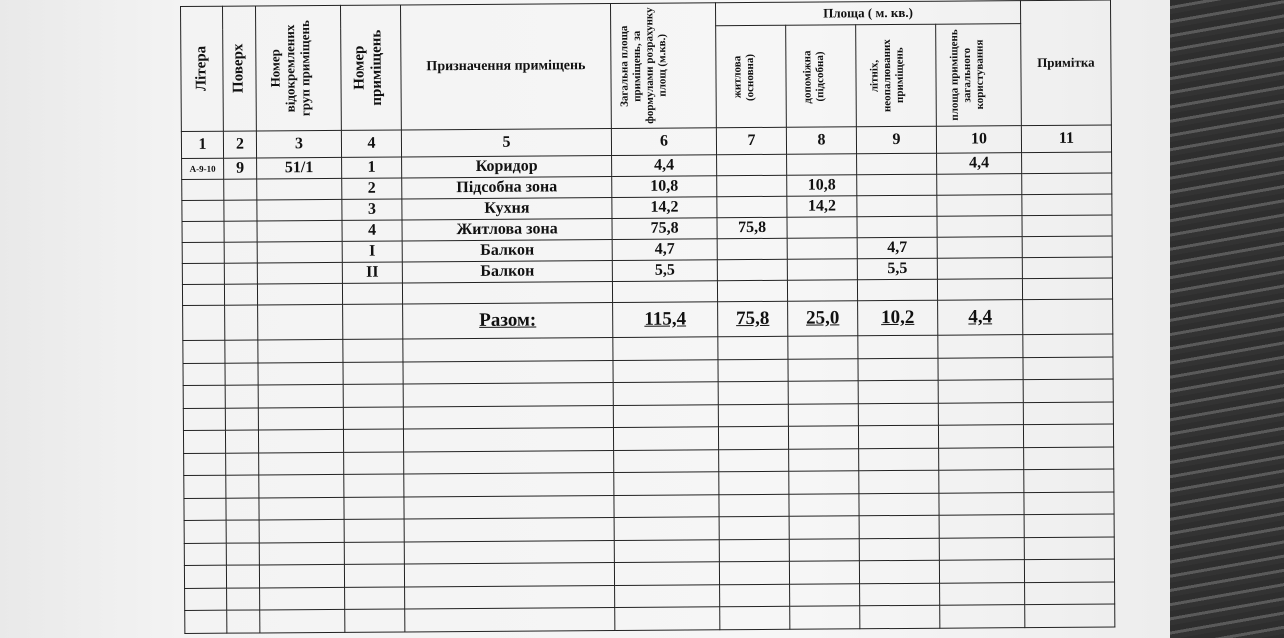  What do you see at coordinates (664, 141) in the screenshot?
I see `column-number: 6` at bounding box center [664, 141].